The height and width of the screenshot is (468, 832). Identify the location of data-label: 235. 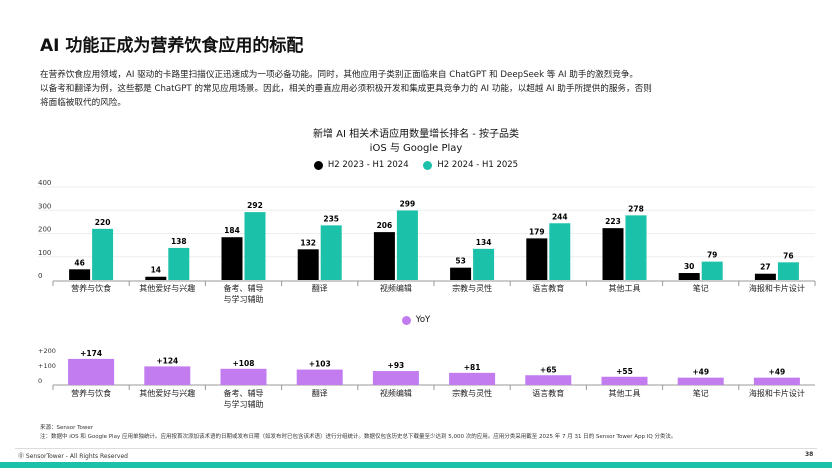
(331, 218).